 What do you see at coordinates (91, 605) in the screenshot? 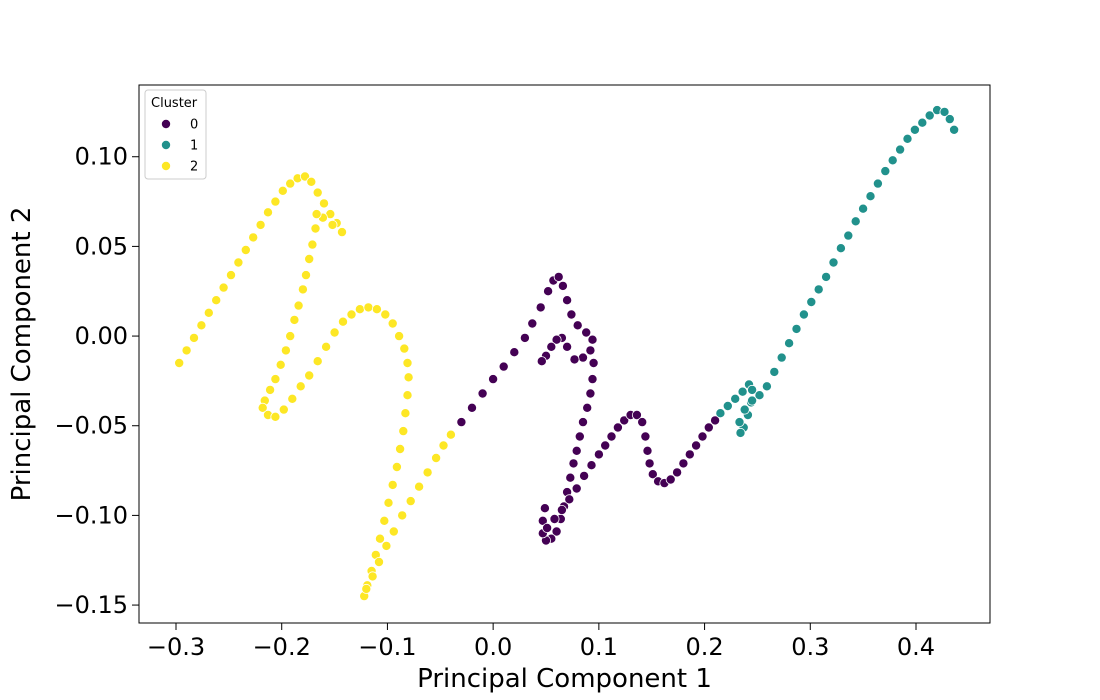
I see `y-tick-label: −0.15` at bounding box center [91, 605].